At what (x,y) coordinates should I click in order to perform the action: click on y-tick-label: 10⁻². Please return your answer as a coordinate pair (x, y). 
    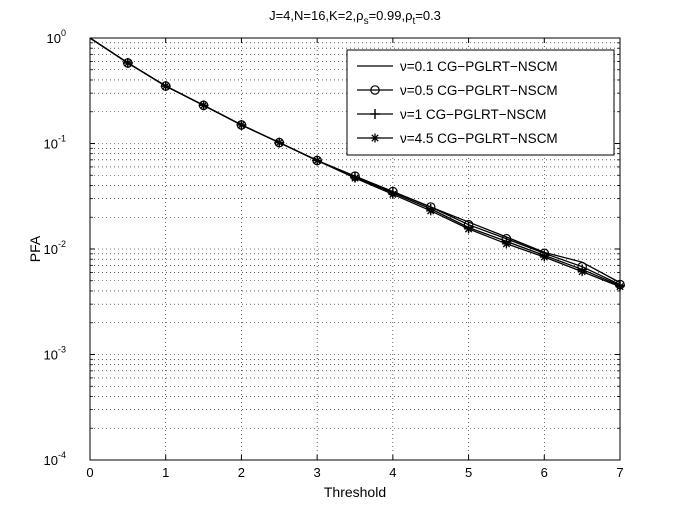
    Looking at the image, I should click on (55, 248).